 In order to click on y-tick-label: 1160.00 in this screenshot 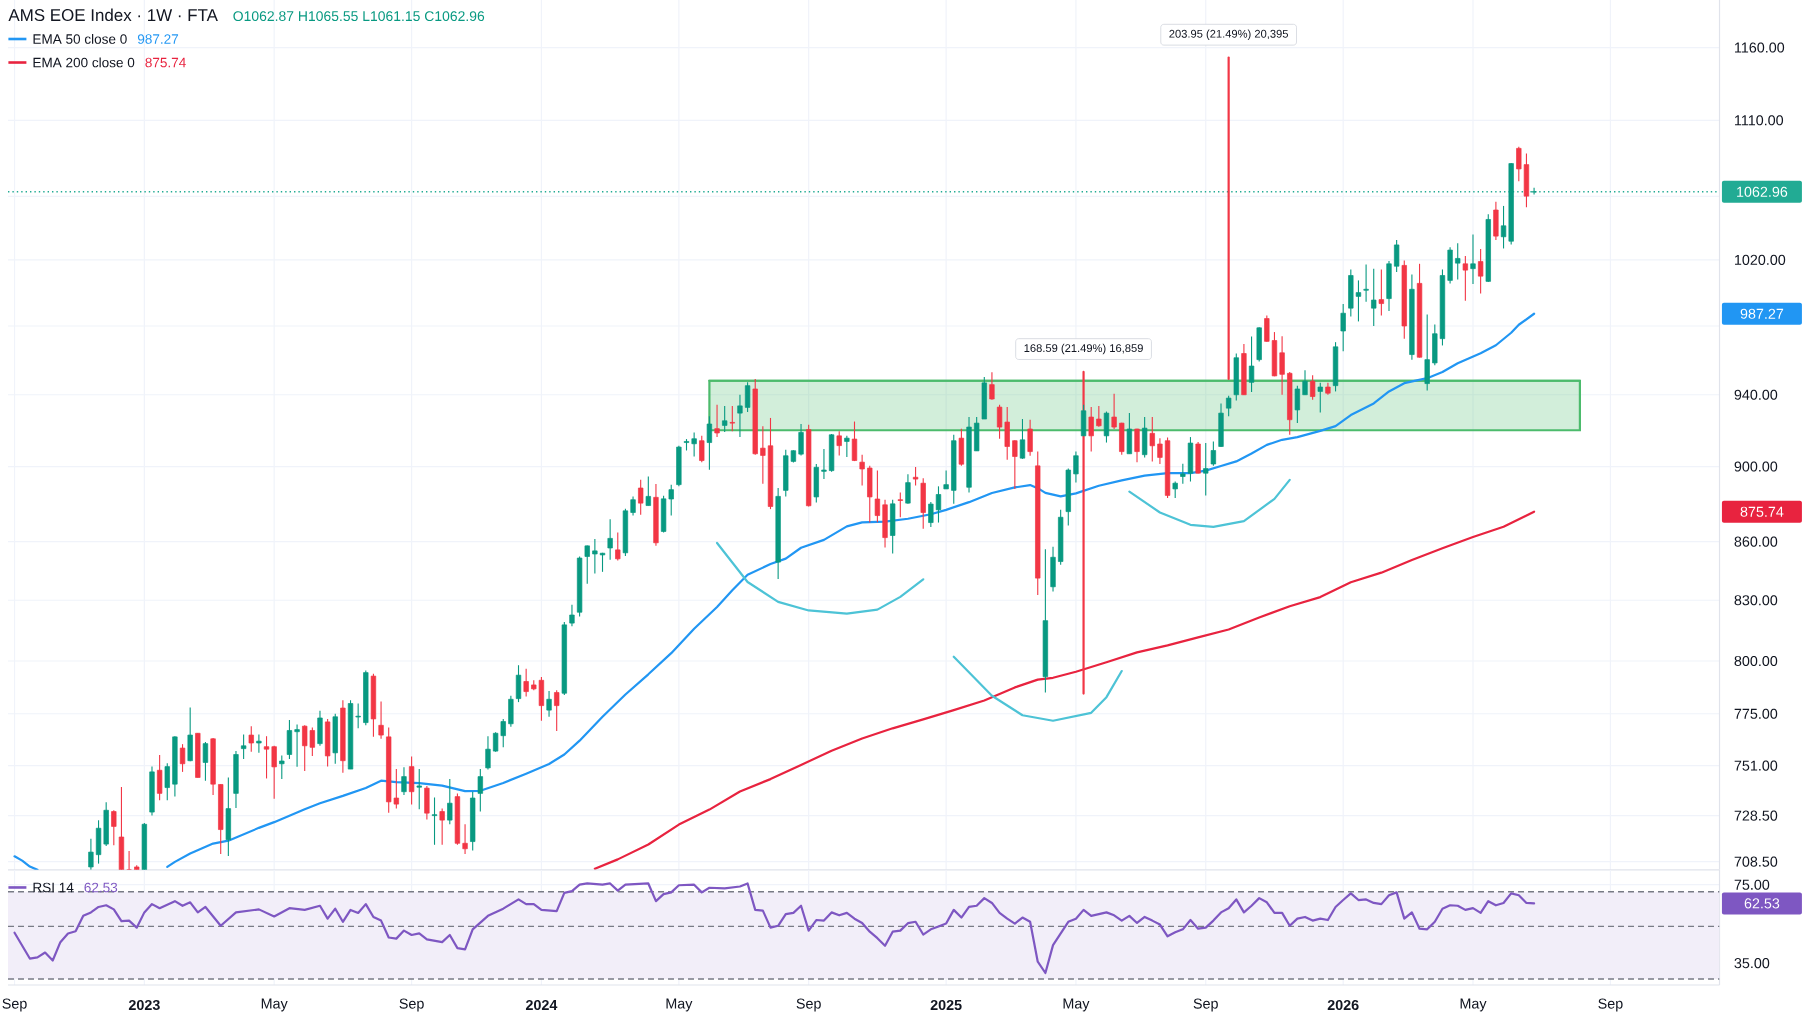, I will do `click(1760, 47)`.